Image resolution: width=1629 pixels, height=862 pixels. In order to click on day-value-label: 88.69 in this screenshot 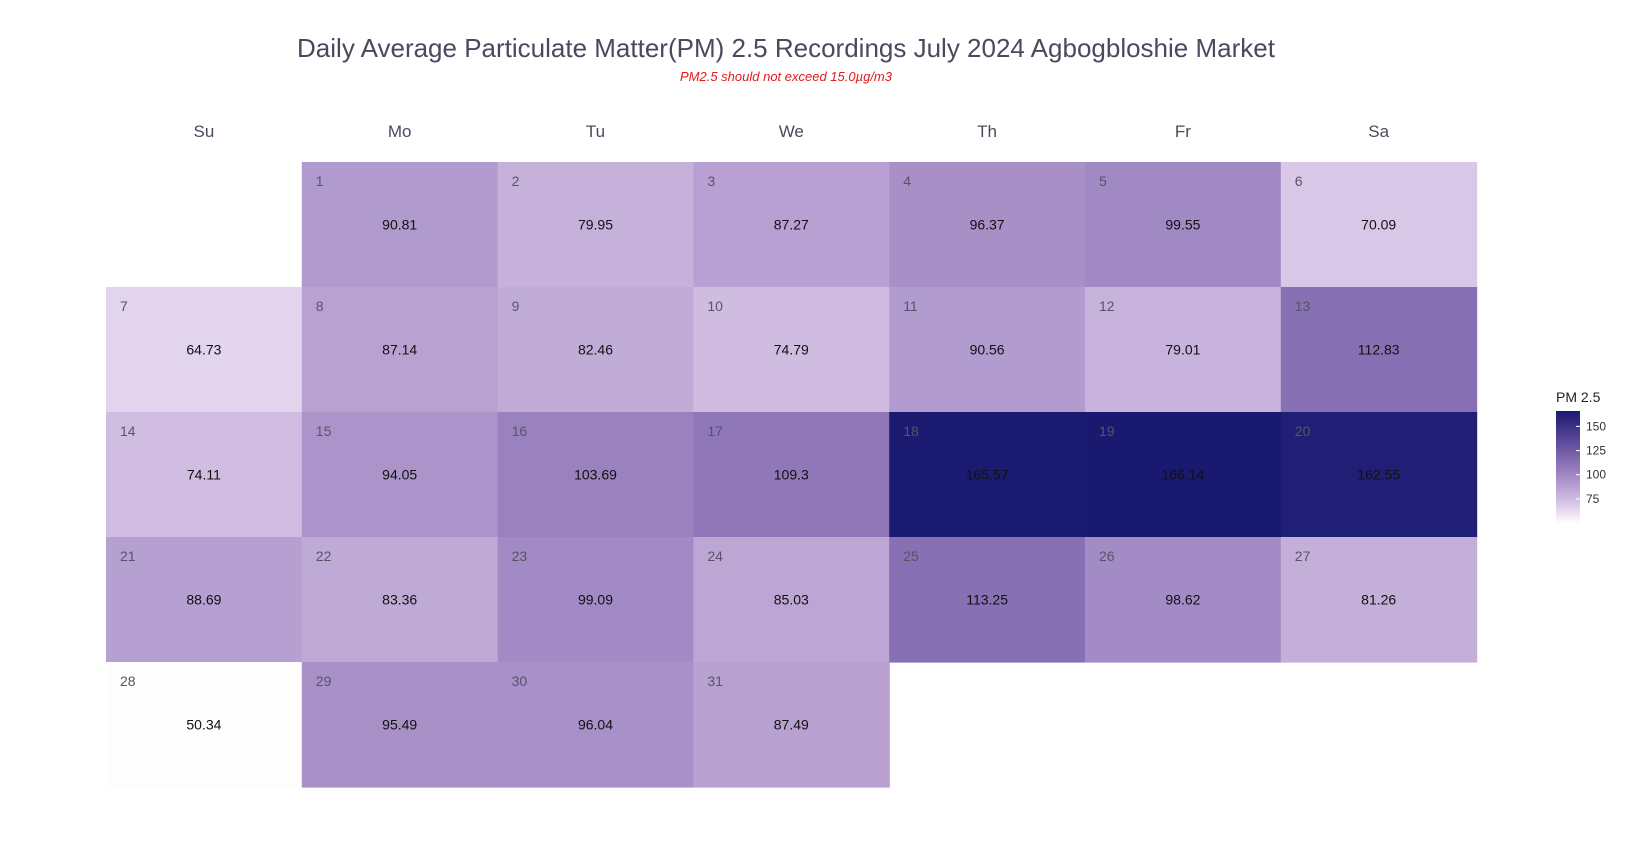, I will do `click(203, 600)`.